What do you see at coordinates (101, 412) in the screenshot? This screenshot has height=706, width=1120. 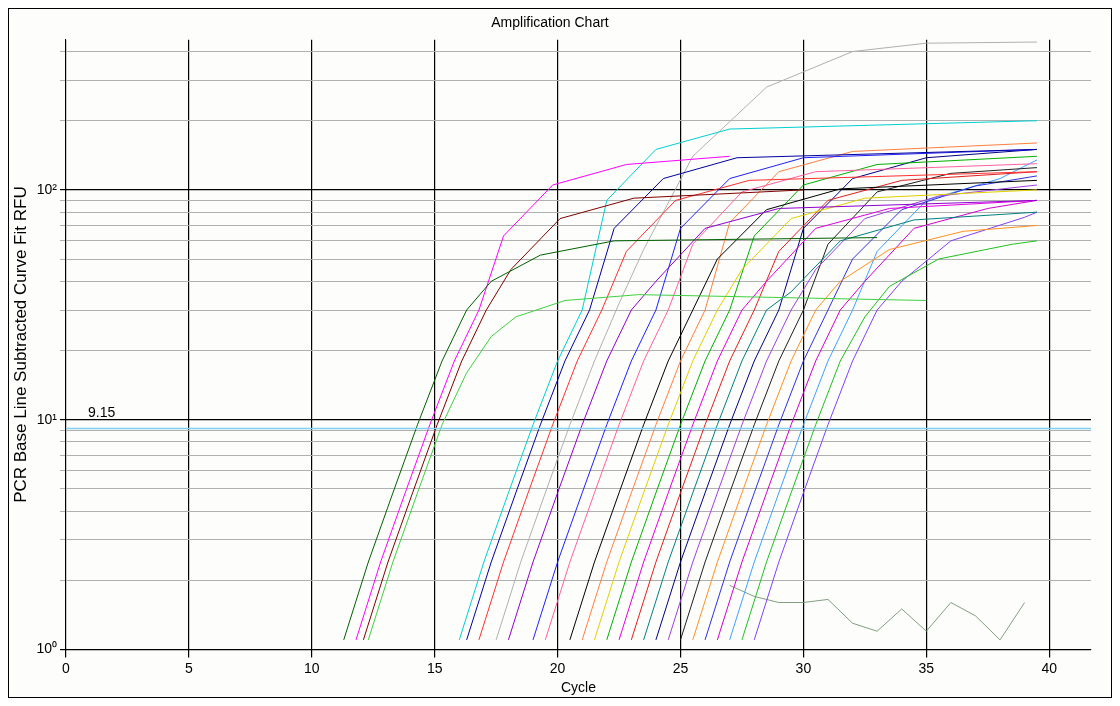 I see `ref-line-label: 9.15` at bounding box center [101, 412].